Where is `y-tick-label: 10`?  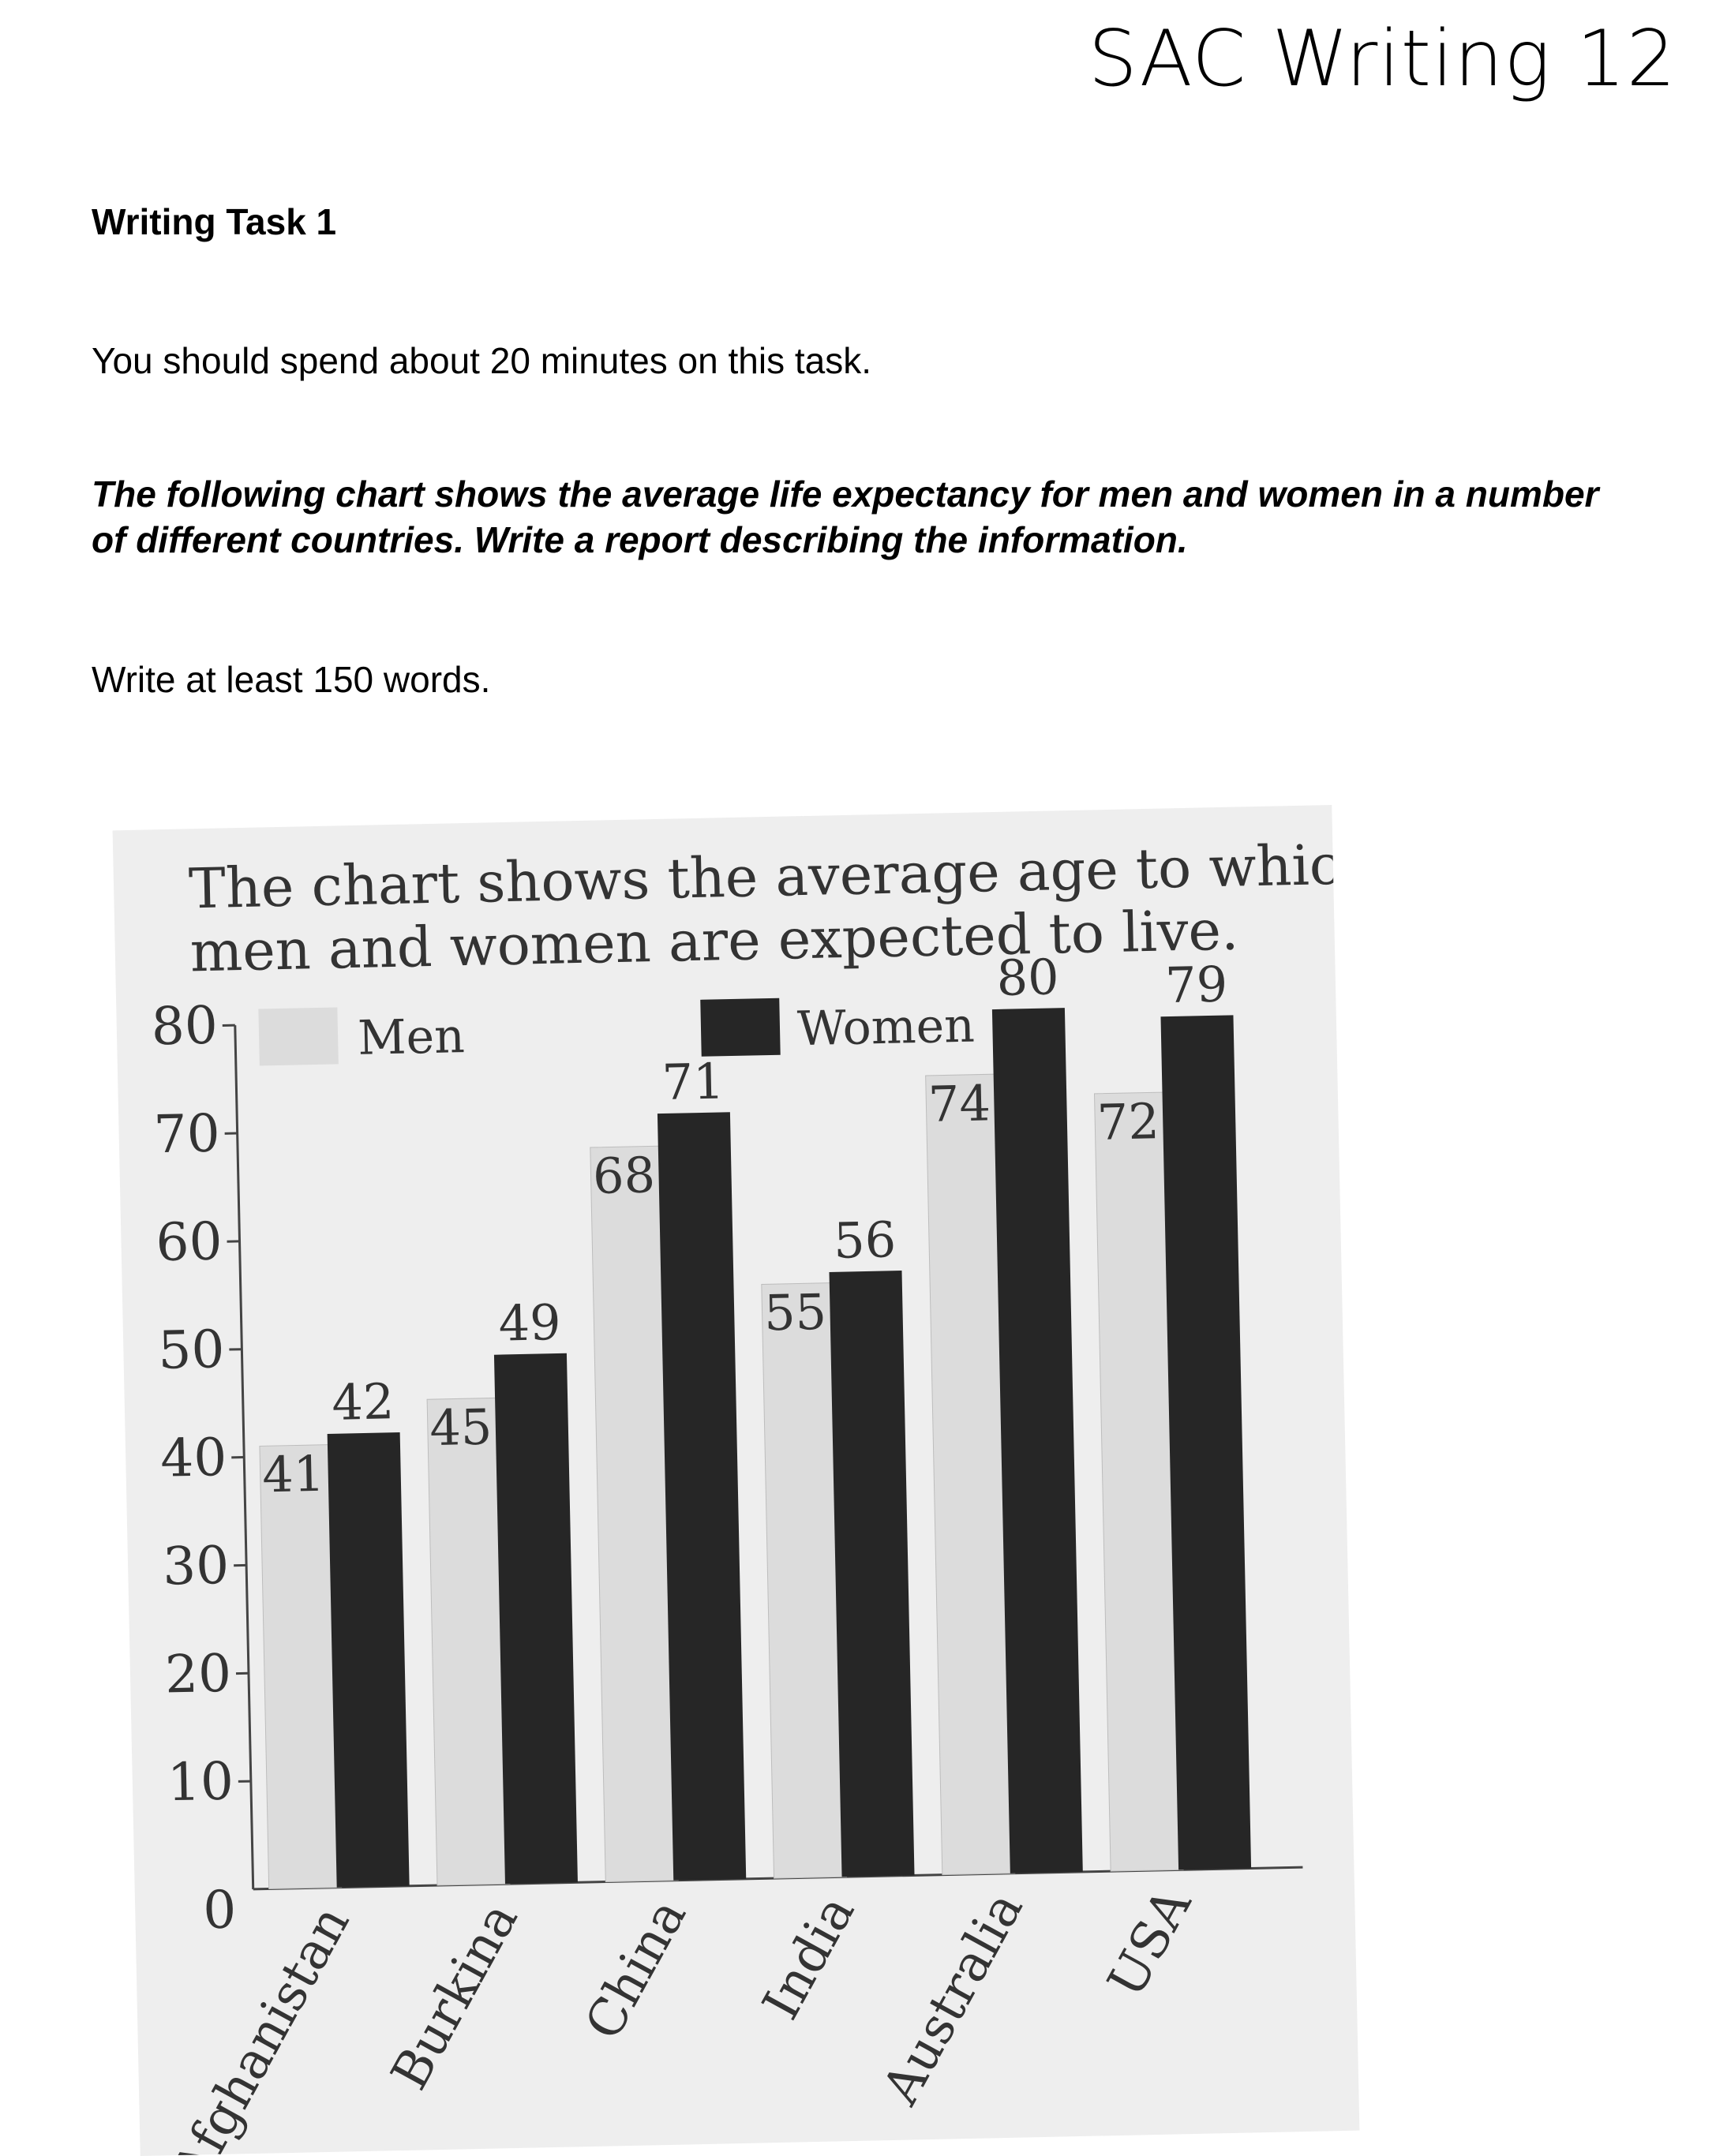 y-tick-label: 10 is located at coordinates (200, 1782).